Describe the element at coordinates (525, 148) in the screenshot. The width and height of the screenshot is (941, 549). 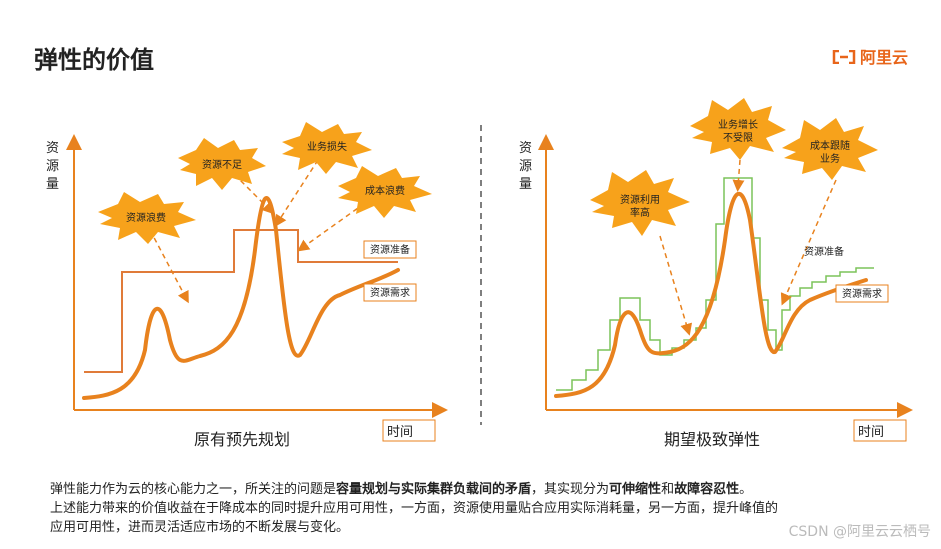
I see `right-ylabel-1: 资` at that location.